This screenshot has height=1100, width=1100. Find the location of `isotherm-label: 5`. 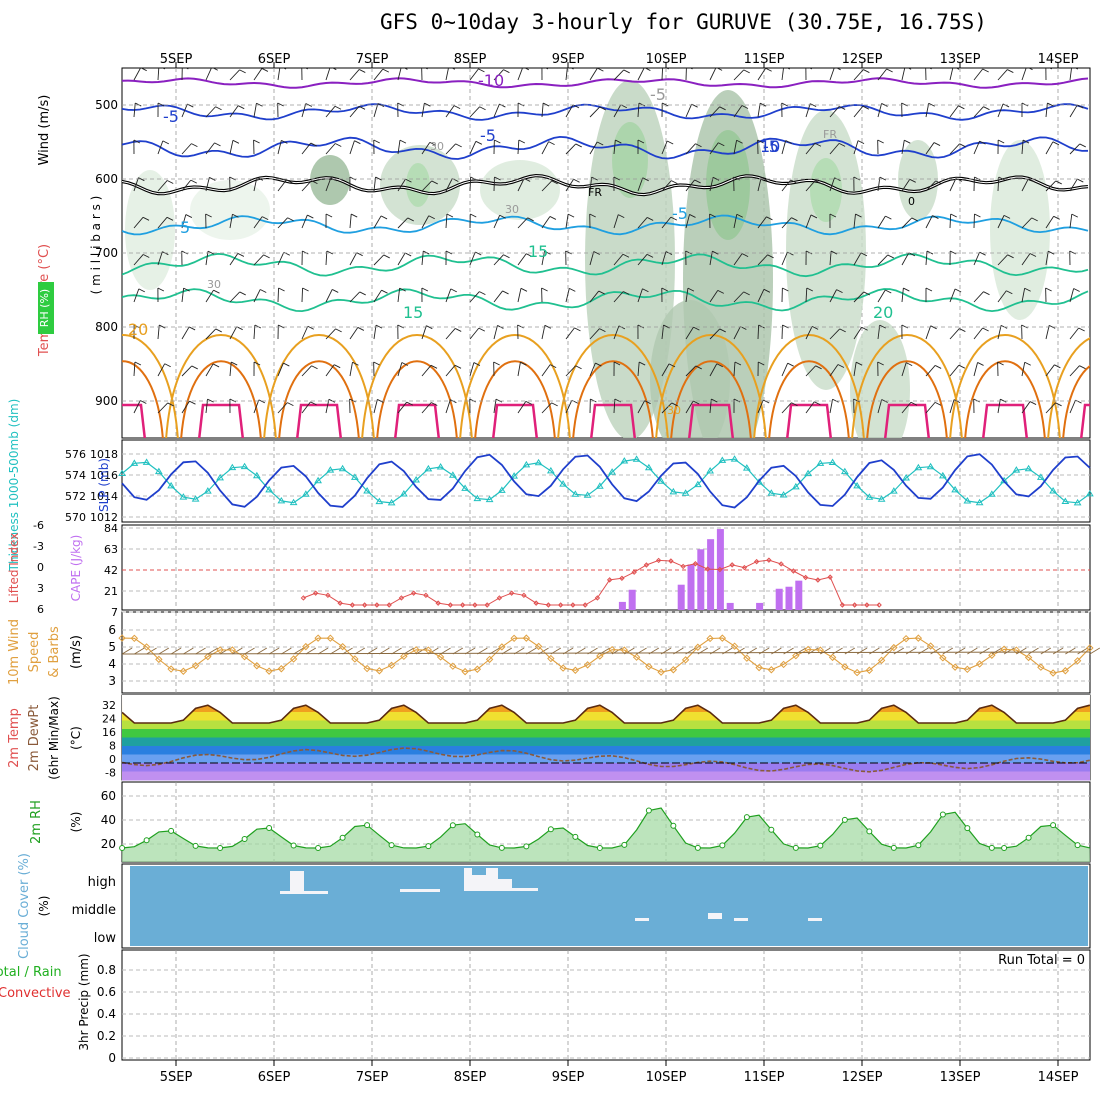

isotherm-label: 5 is located at coordinates (185, 227).